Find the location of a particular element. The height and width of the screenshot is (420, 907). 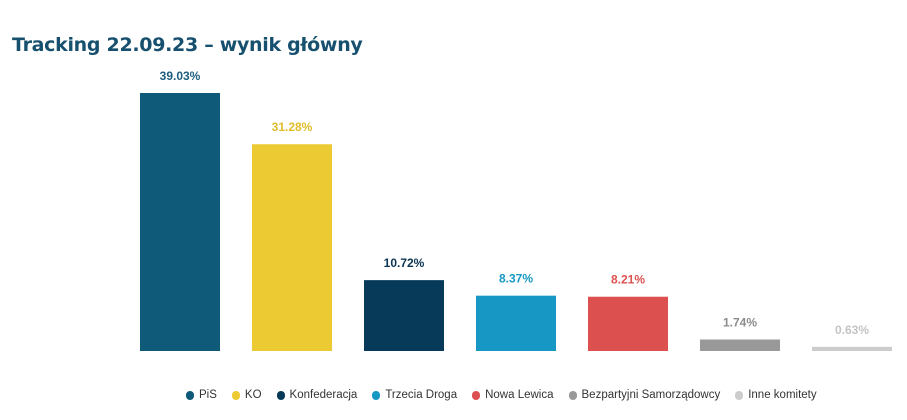

legend-label: Trzecia Droga is located at coordinates (421, 395).